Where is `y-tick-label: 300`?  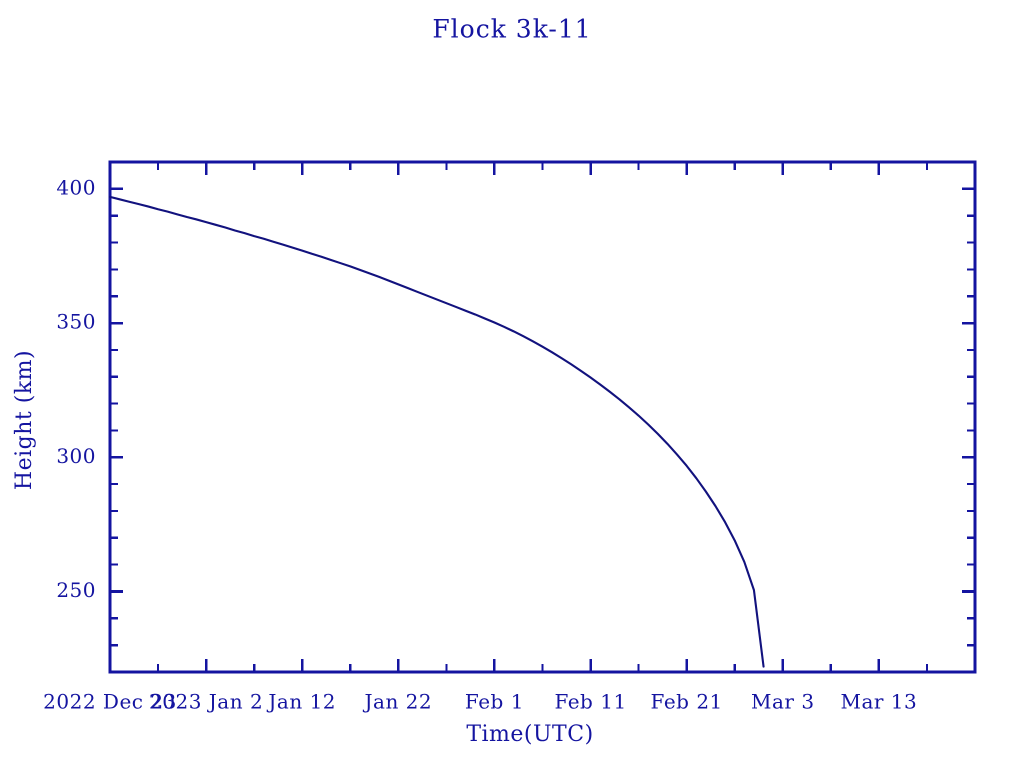
y-tick-label: 300 is located at coordinates (76, 456).